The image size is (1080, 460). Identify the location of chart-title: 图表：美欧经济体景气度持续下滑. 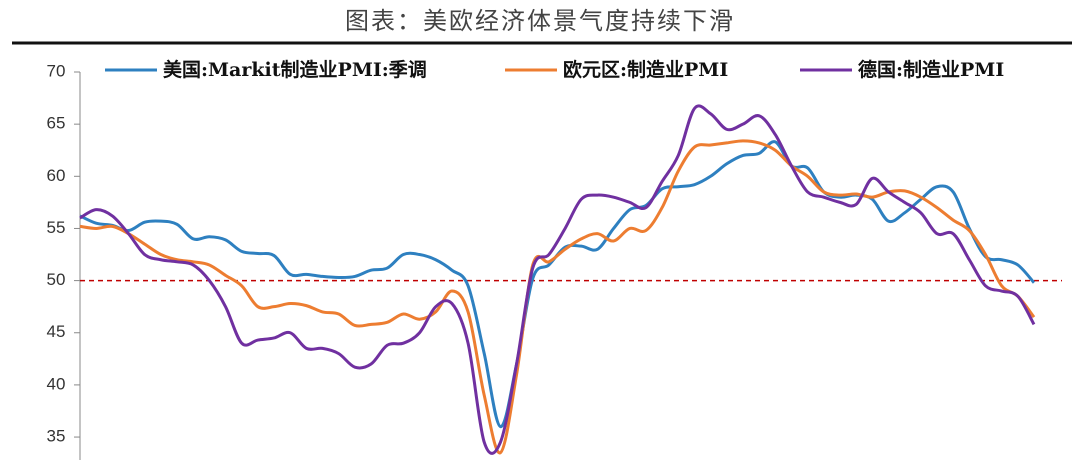
(540, 21).